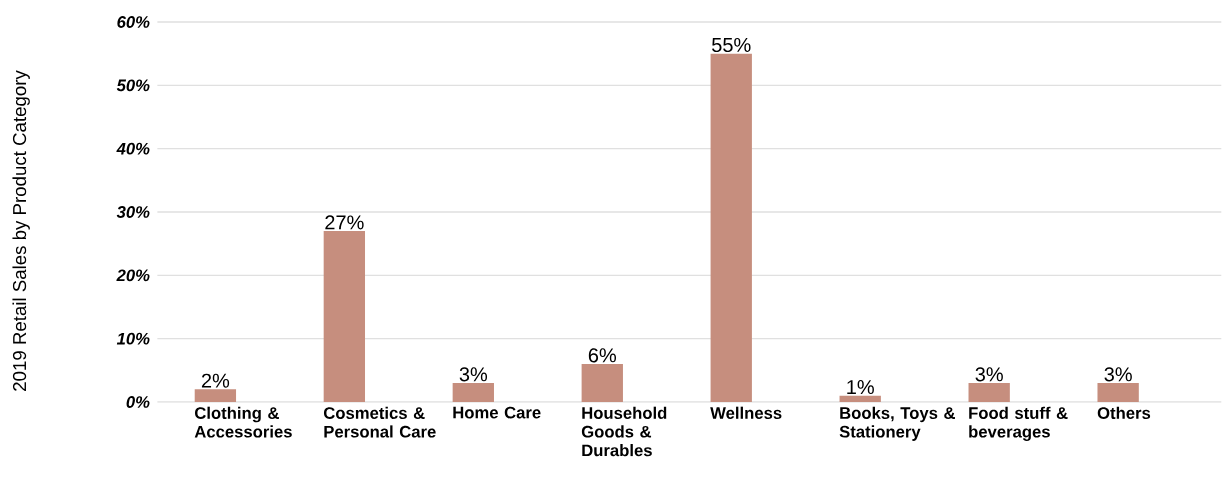  What do you see at coordinates (133, 148) in the screenshot?
I see `y-tick-label: 40%` at bounding box center [133, 148].